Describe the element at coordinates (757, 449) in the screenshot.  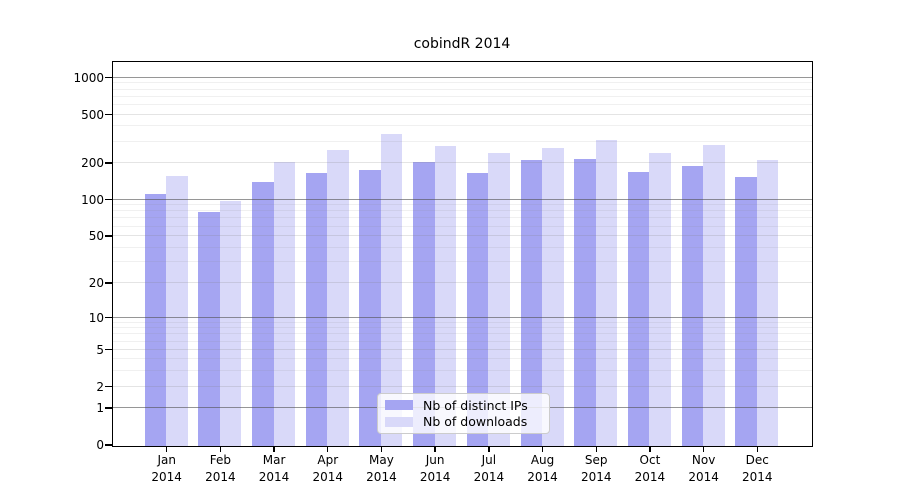
I see `x-tick-dec` at that location.